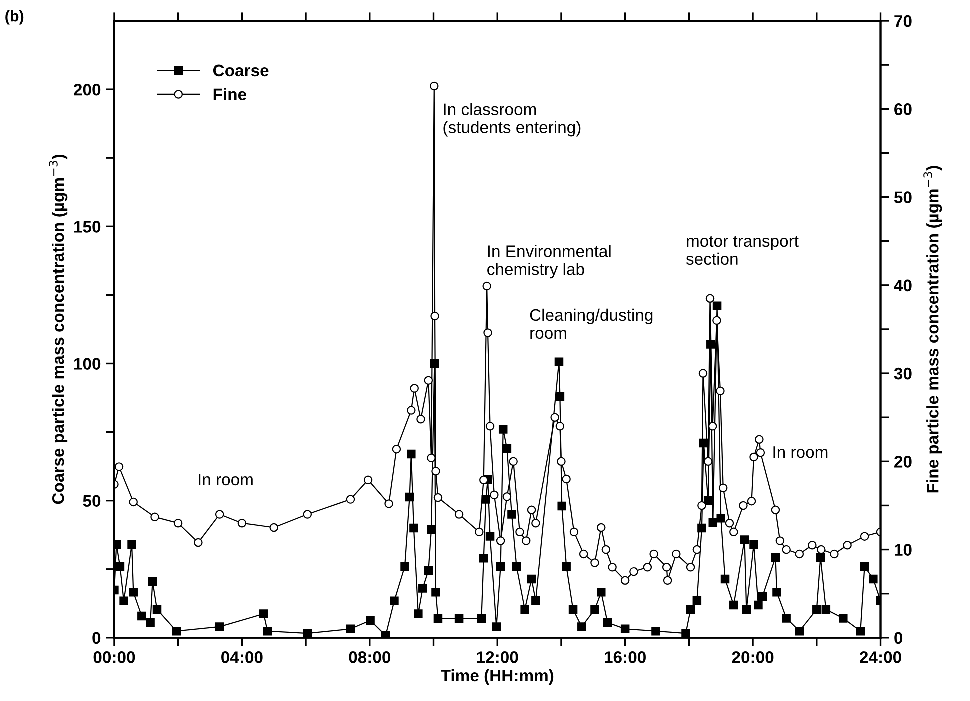 The height and width of the screenshot is (701, 970). I want to click on y2-tick-label: 10, so click(903, 550).